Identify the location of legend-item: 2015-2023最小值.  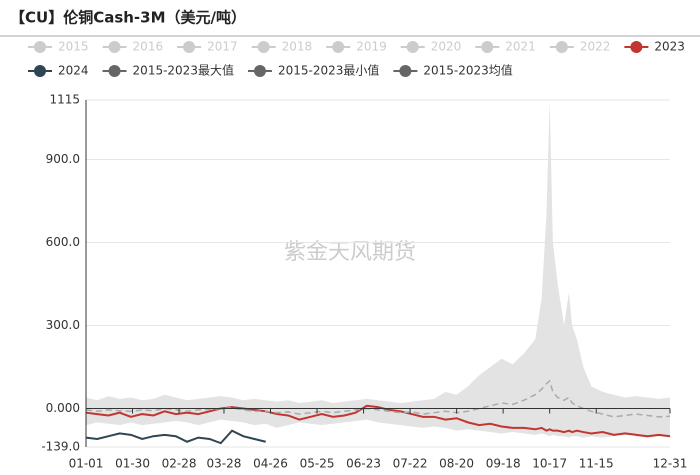
(313, 70).